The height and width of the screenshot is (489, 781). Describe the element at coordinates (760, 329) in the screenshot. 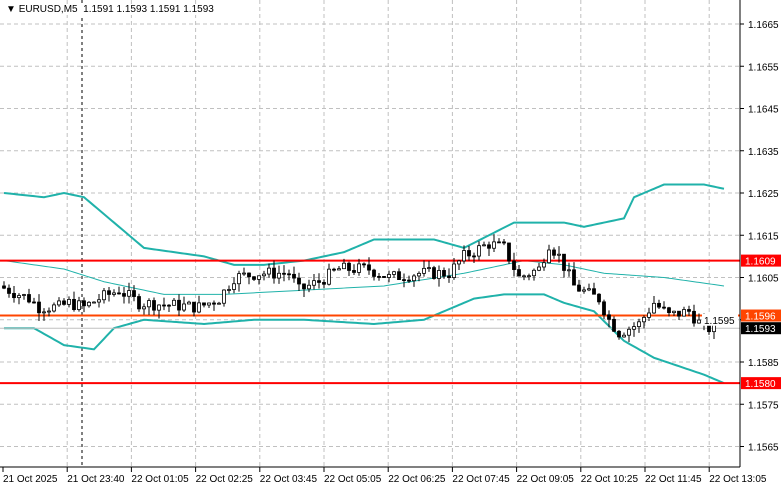

I see `bid-label: 1.1593` at that location.